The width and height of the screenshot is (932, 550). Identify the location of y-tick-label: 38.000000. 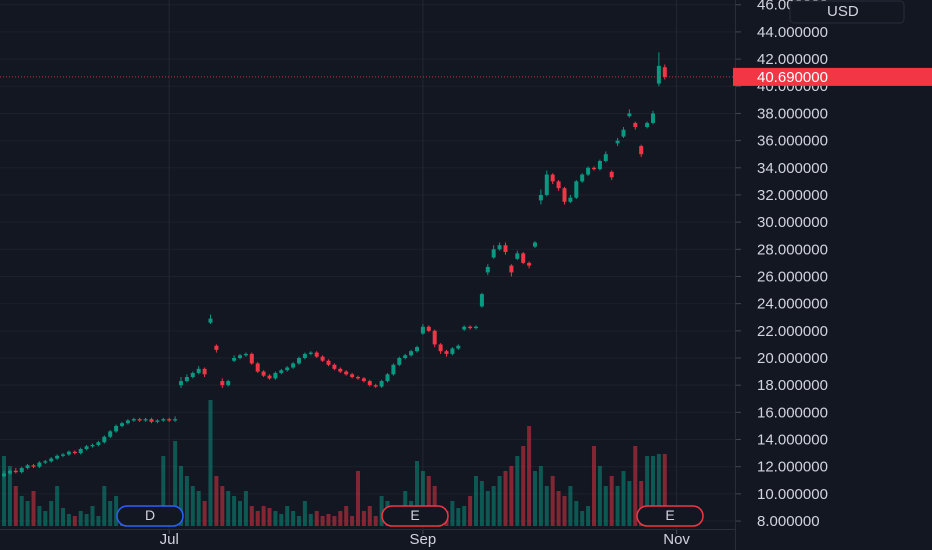
(792, 113).